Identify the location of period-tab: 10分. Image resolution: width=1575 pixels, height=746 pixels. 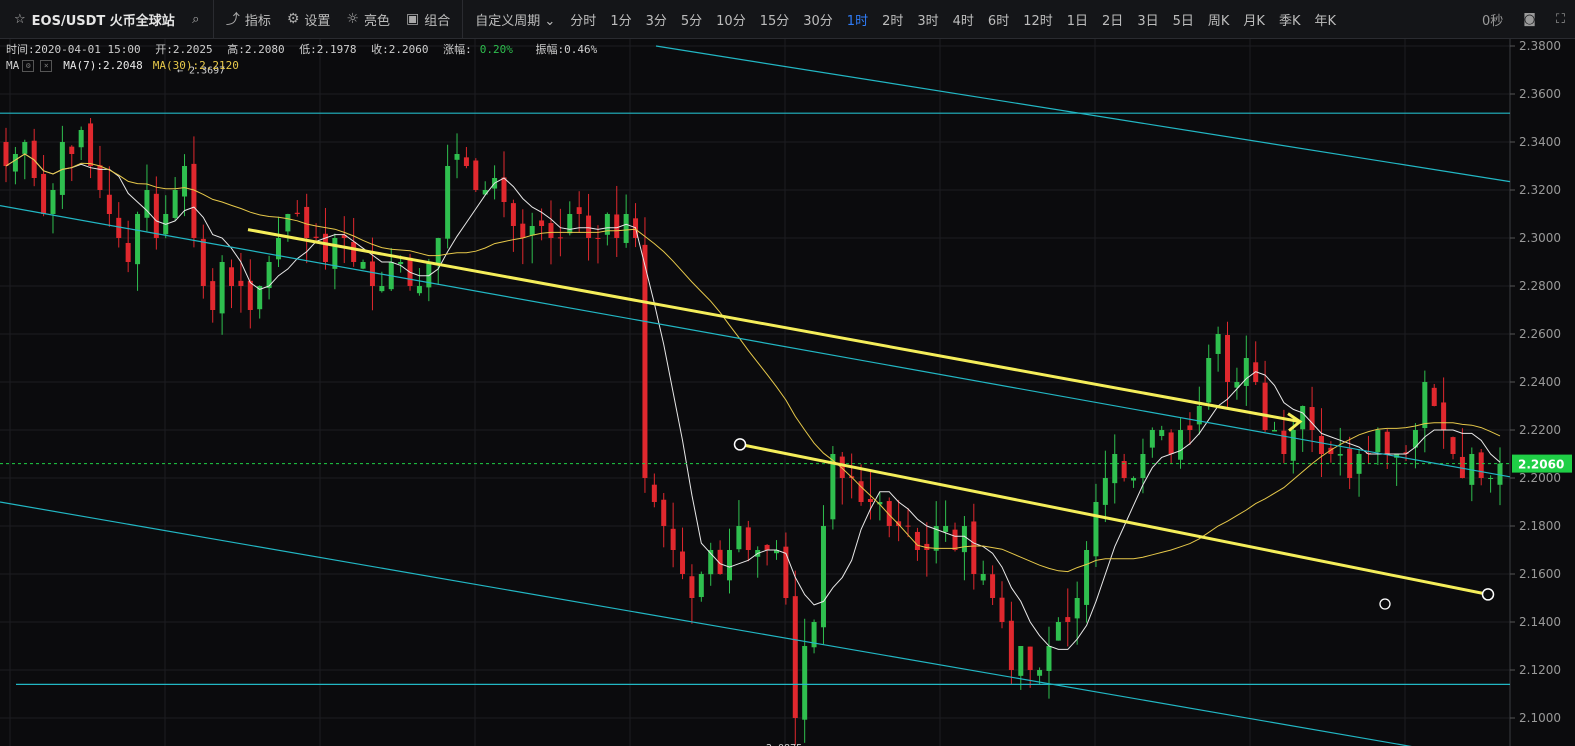
(731, 21).